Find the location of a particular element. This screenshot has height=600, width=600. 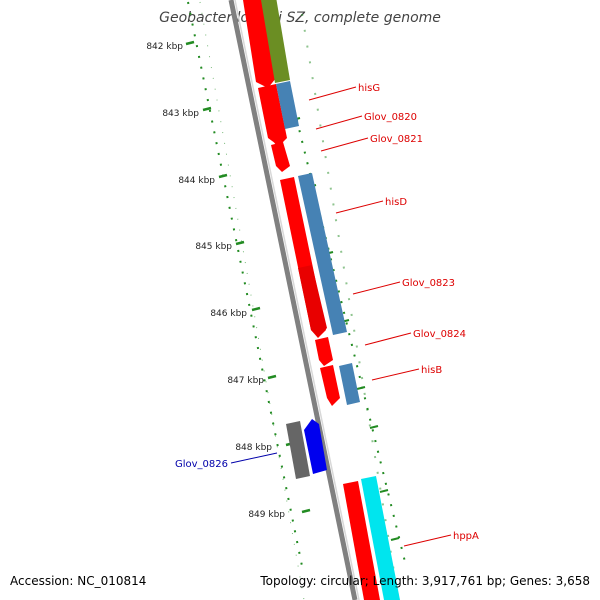

gene-label-glov0823: Glov_0823 is located at coordinates (428, 283).